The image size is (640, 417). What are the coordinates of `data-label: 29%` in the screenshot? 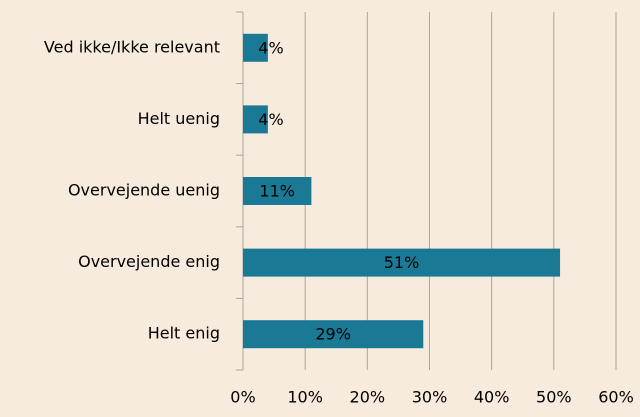 It's located at (333, 334).